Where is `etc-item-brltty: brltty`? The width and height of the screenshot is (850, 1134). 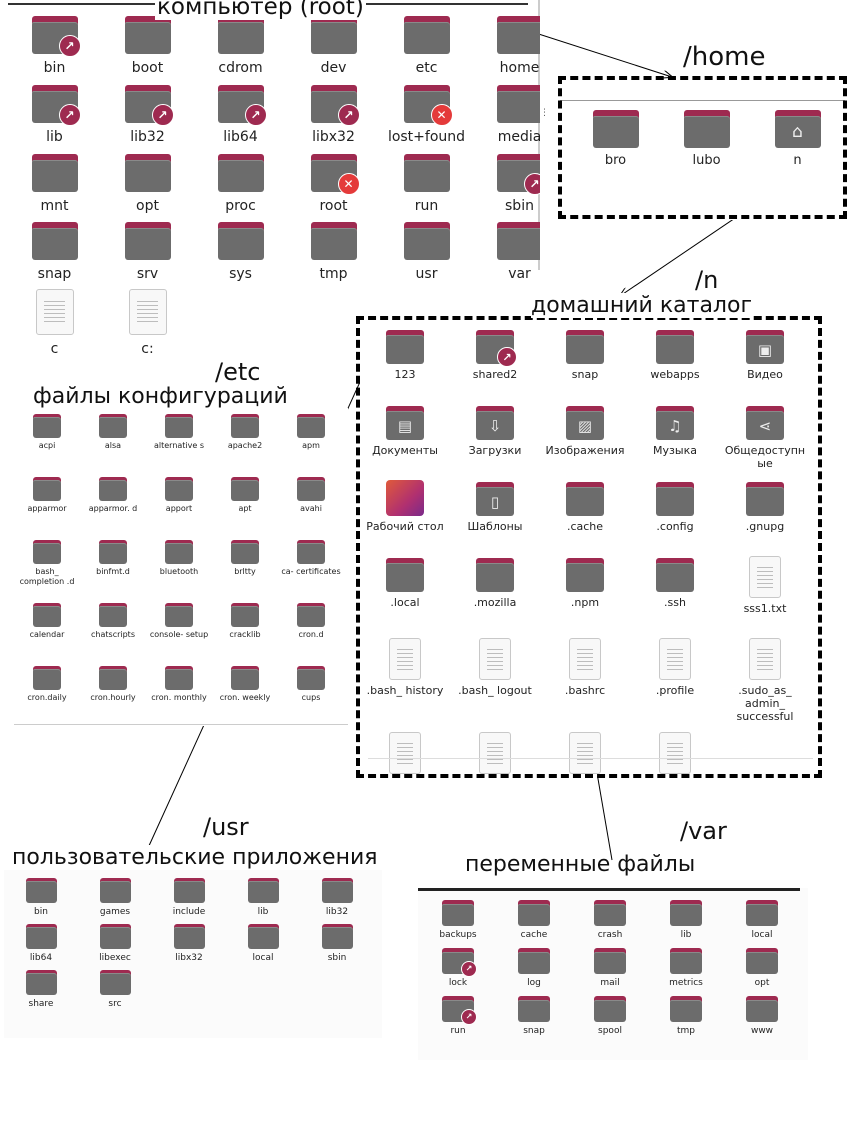
etc-item-brltty: brltty is located at coordinates (245, 566).